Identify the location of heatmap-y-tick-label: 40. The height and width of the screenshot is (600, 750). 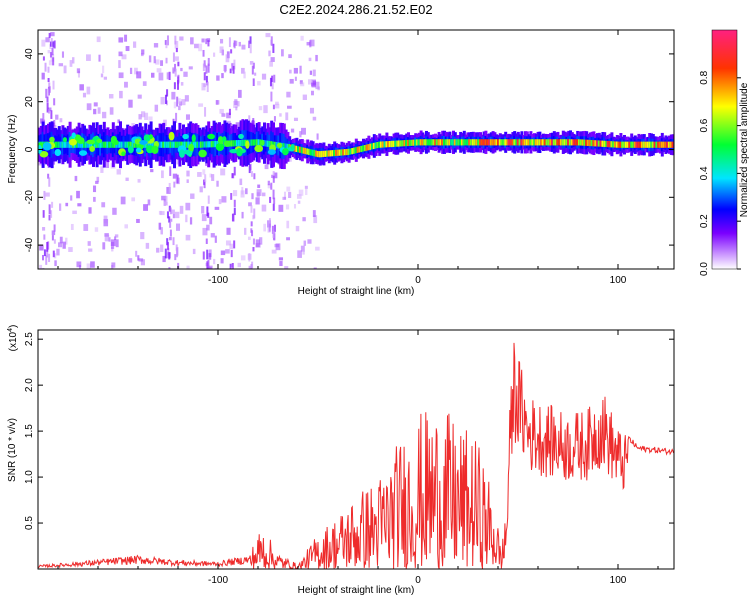
(29, 54).